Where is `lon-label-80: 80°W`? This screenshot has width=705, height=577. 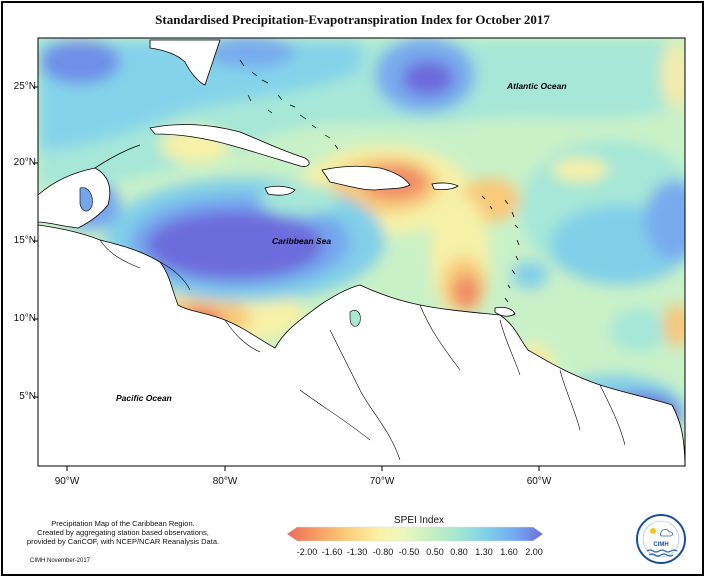
lon-label-80: 80°W is located at coordinates (225, 481).